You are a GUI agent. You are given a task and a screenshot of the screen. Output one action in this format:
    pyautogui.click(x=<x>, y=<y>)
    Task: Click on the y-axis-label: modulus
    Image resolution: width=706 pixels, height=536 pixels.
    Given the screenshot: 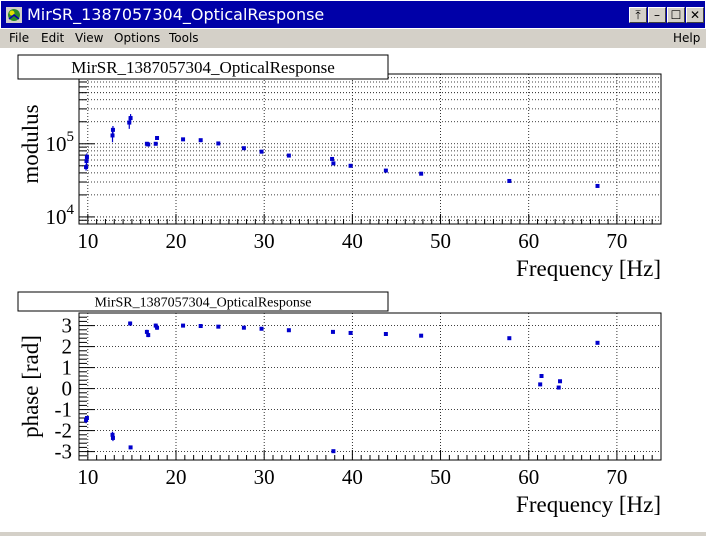 What is the action you would take?
    pyautogui.click(x=30, y=143)
    